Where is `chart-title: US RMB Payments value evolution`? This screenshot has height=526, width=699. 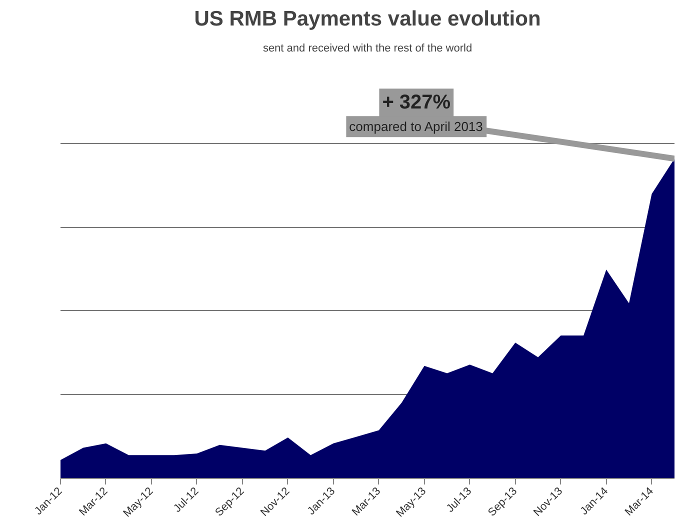
chart-title: US RMB Payments value evolution is located at coordinates (367, 19).